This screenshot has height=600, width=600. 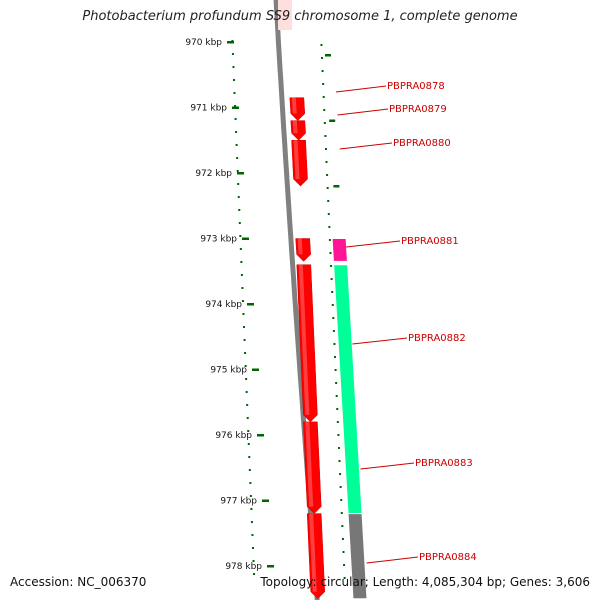 What do you see at coordinates (422, 143) in the screenshot?
I see `gene-label: PBPRA0880` at bounding box center [422, 143].